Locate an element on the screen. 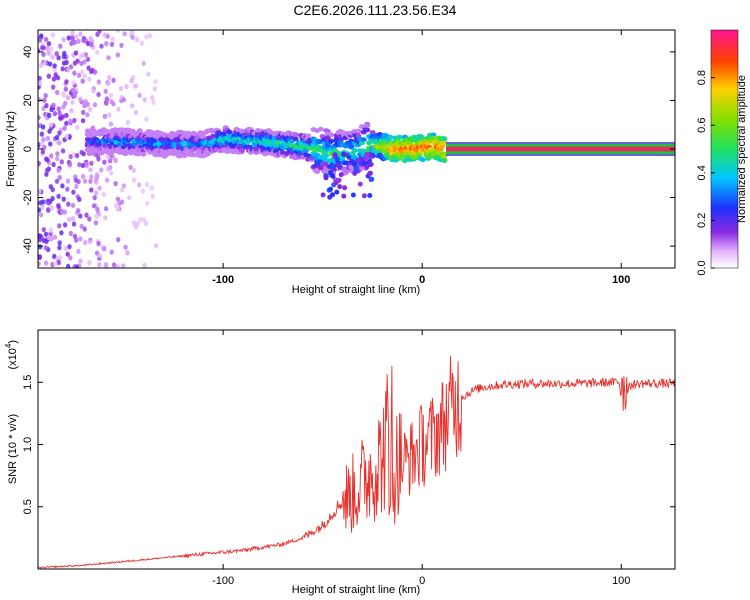  colorbar-tick-label: 0.0 is located at coordinates (702, 267).